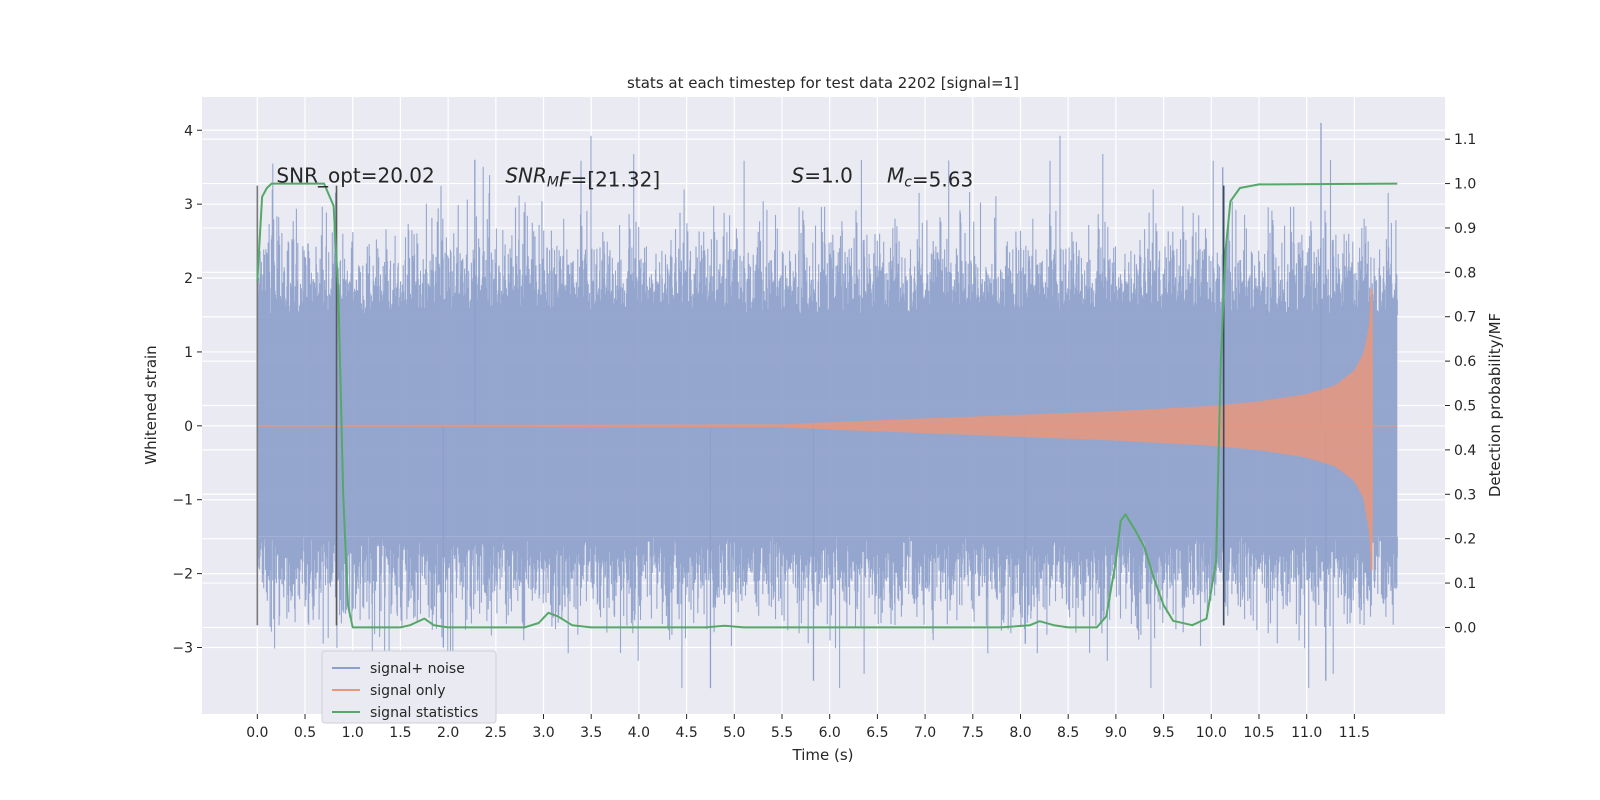 This screenshot has width=1600, height=800. Describe the element at coordinates (424, 713) in the screenshot. I see `legend-label: signal statistics` at that location.